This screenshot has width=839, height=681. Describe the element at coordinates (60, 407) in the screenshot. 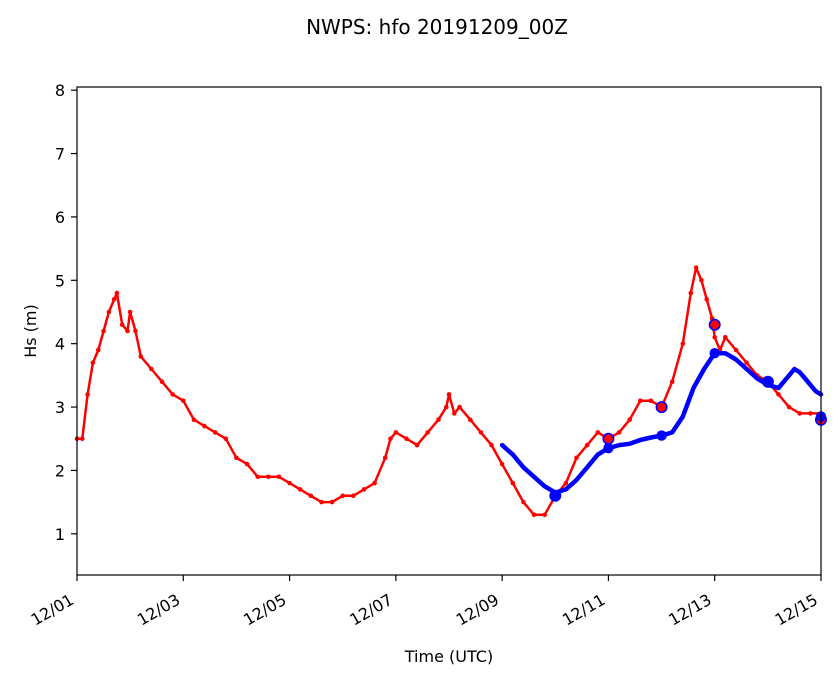

I see `y-tick-label-2: 3` at that location.